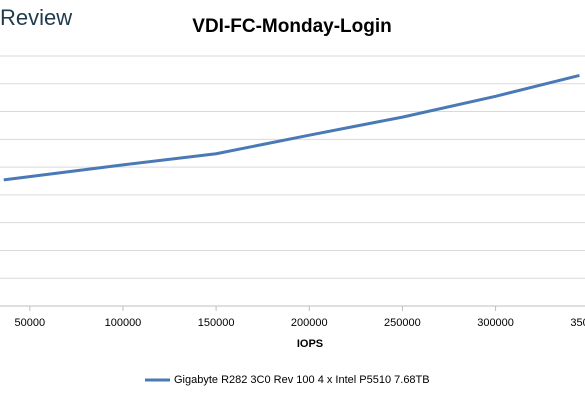  What do you see at coordinates (216, 323) in the screenshot?
I see `x-tick-label: 150000` at bounding box center [216, 323].